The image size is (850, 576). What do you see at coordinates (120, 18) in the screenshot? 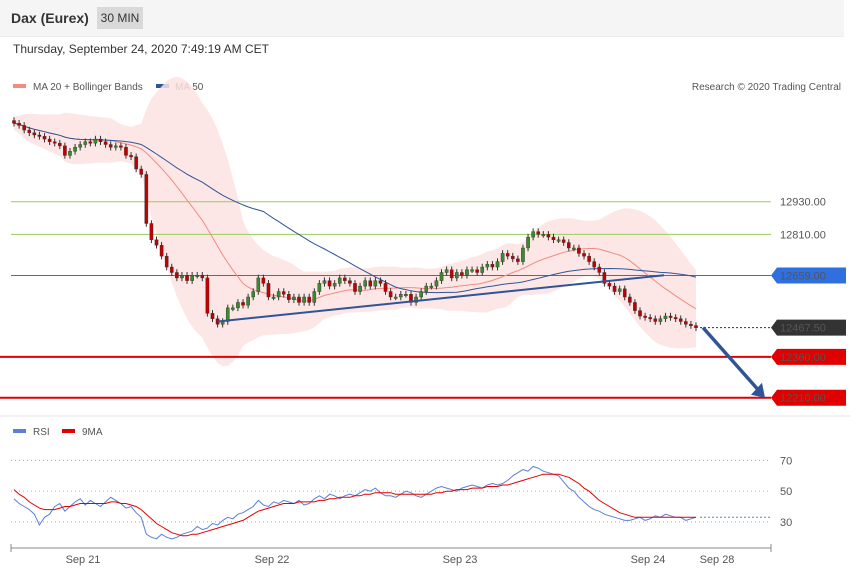
I see `timeframe-button: 30 MIN` at bounding box center [120, 18].